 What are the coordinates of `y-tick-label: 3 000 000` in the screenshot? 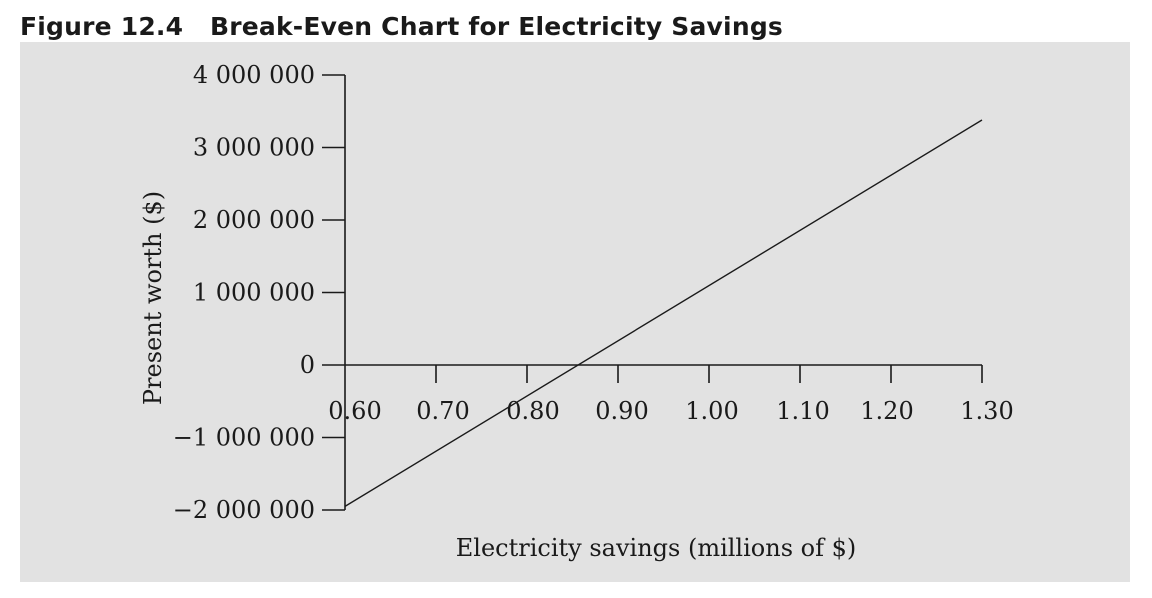 It's located at (254, 148).